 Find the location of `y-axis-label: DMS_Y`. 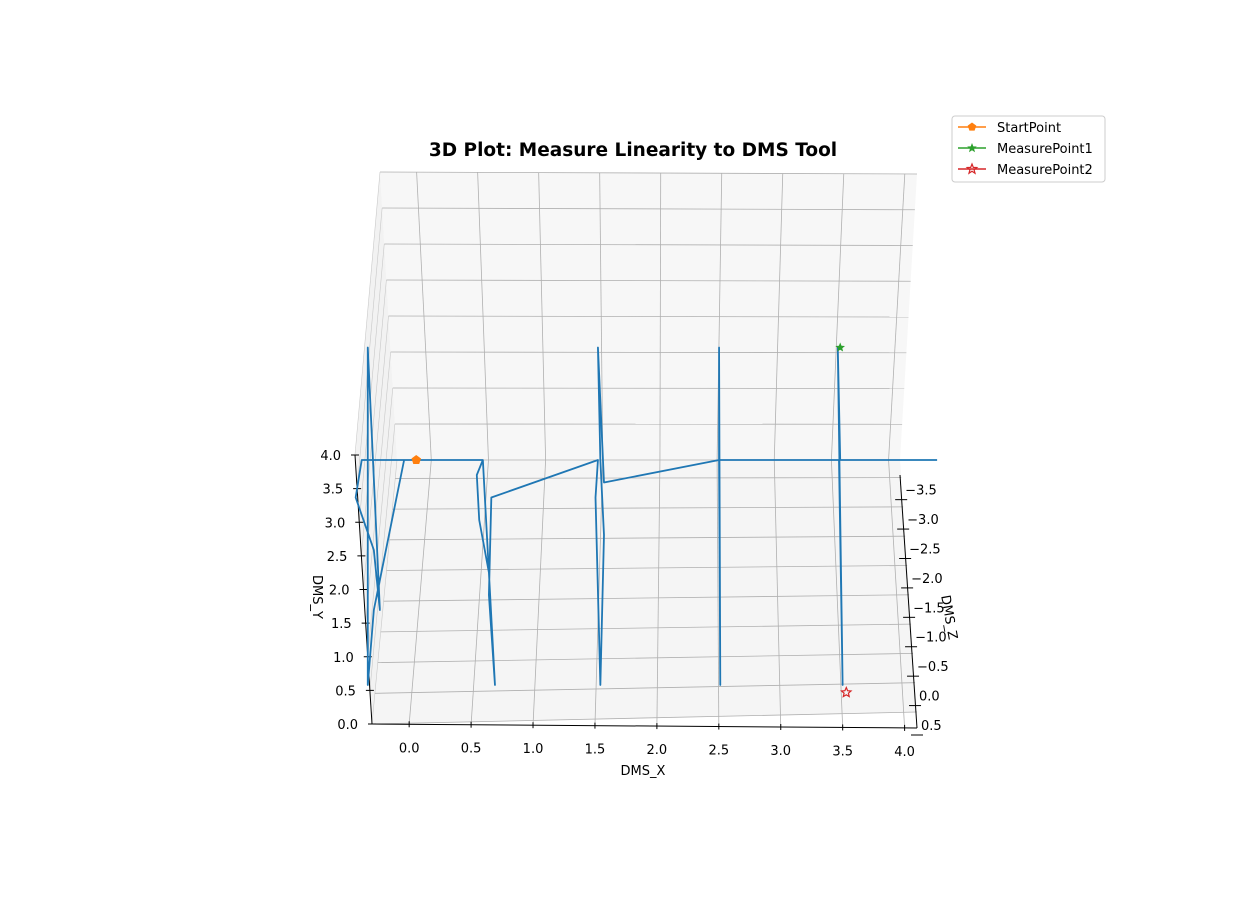

y-axis-label: DMS_Y is located at coordinates (316, 597).